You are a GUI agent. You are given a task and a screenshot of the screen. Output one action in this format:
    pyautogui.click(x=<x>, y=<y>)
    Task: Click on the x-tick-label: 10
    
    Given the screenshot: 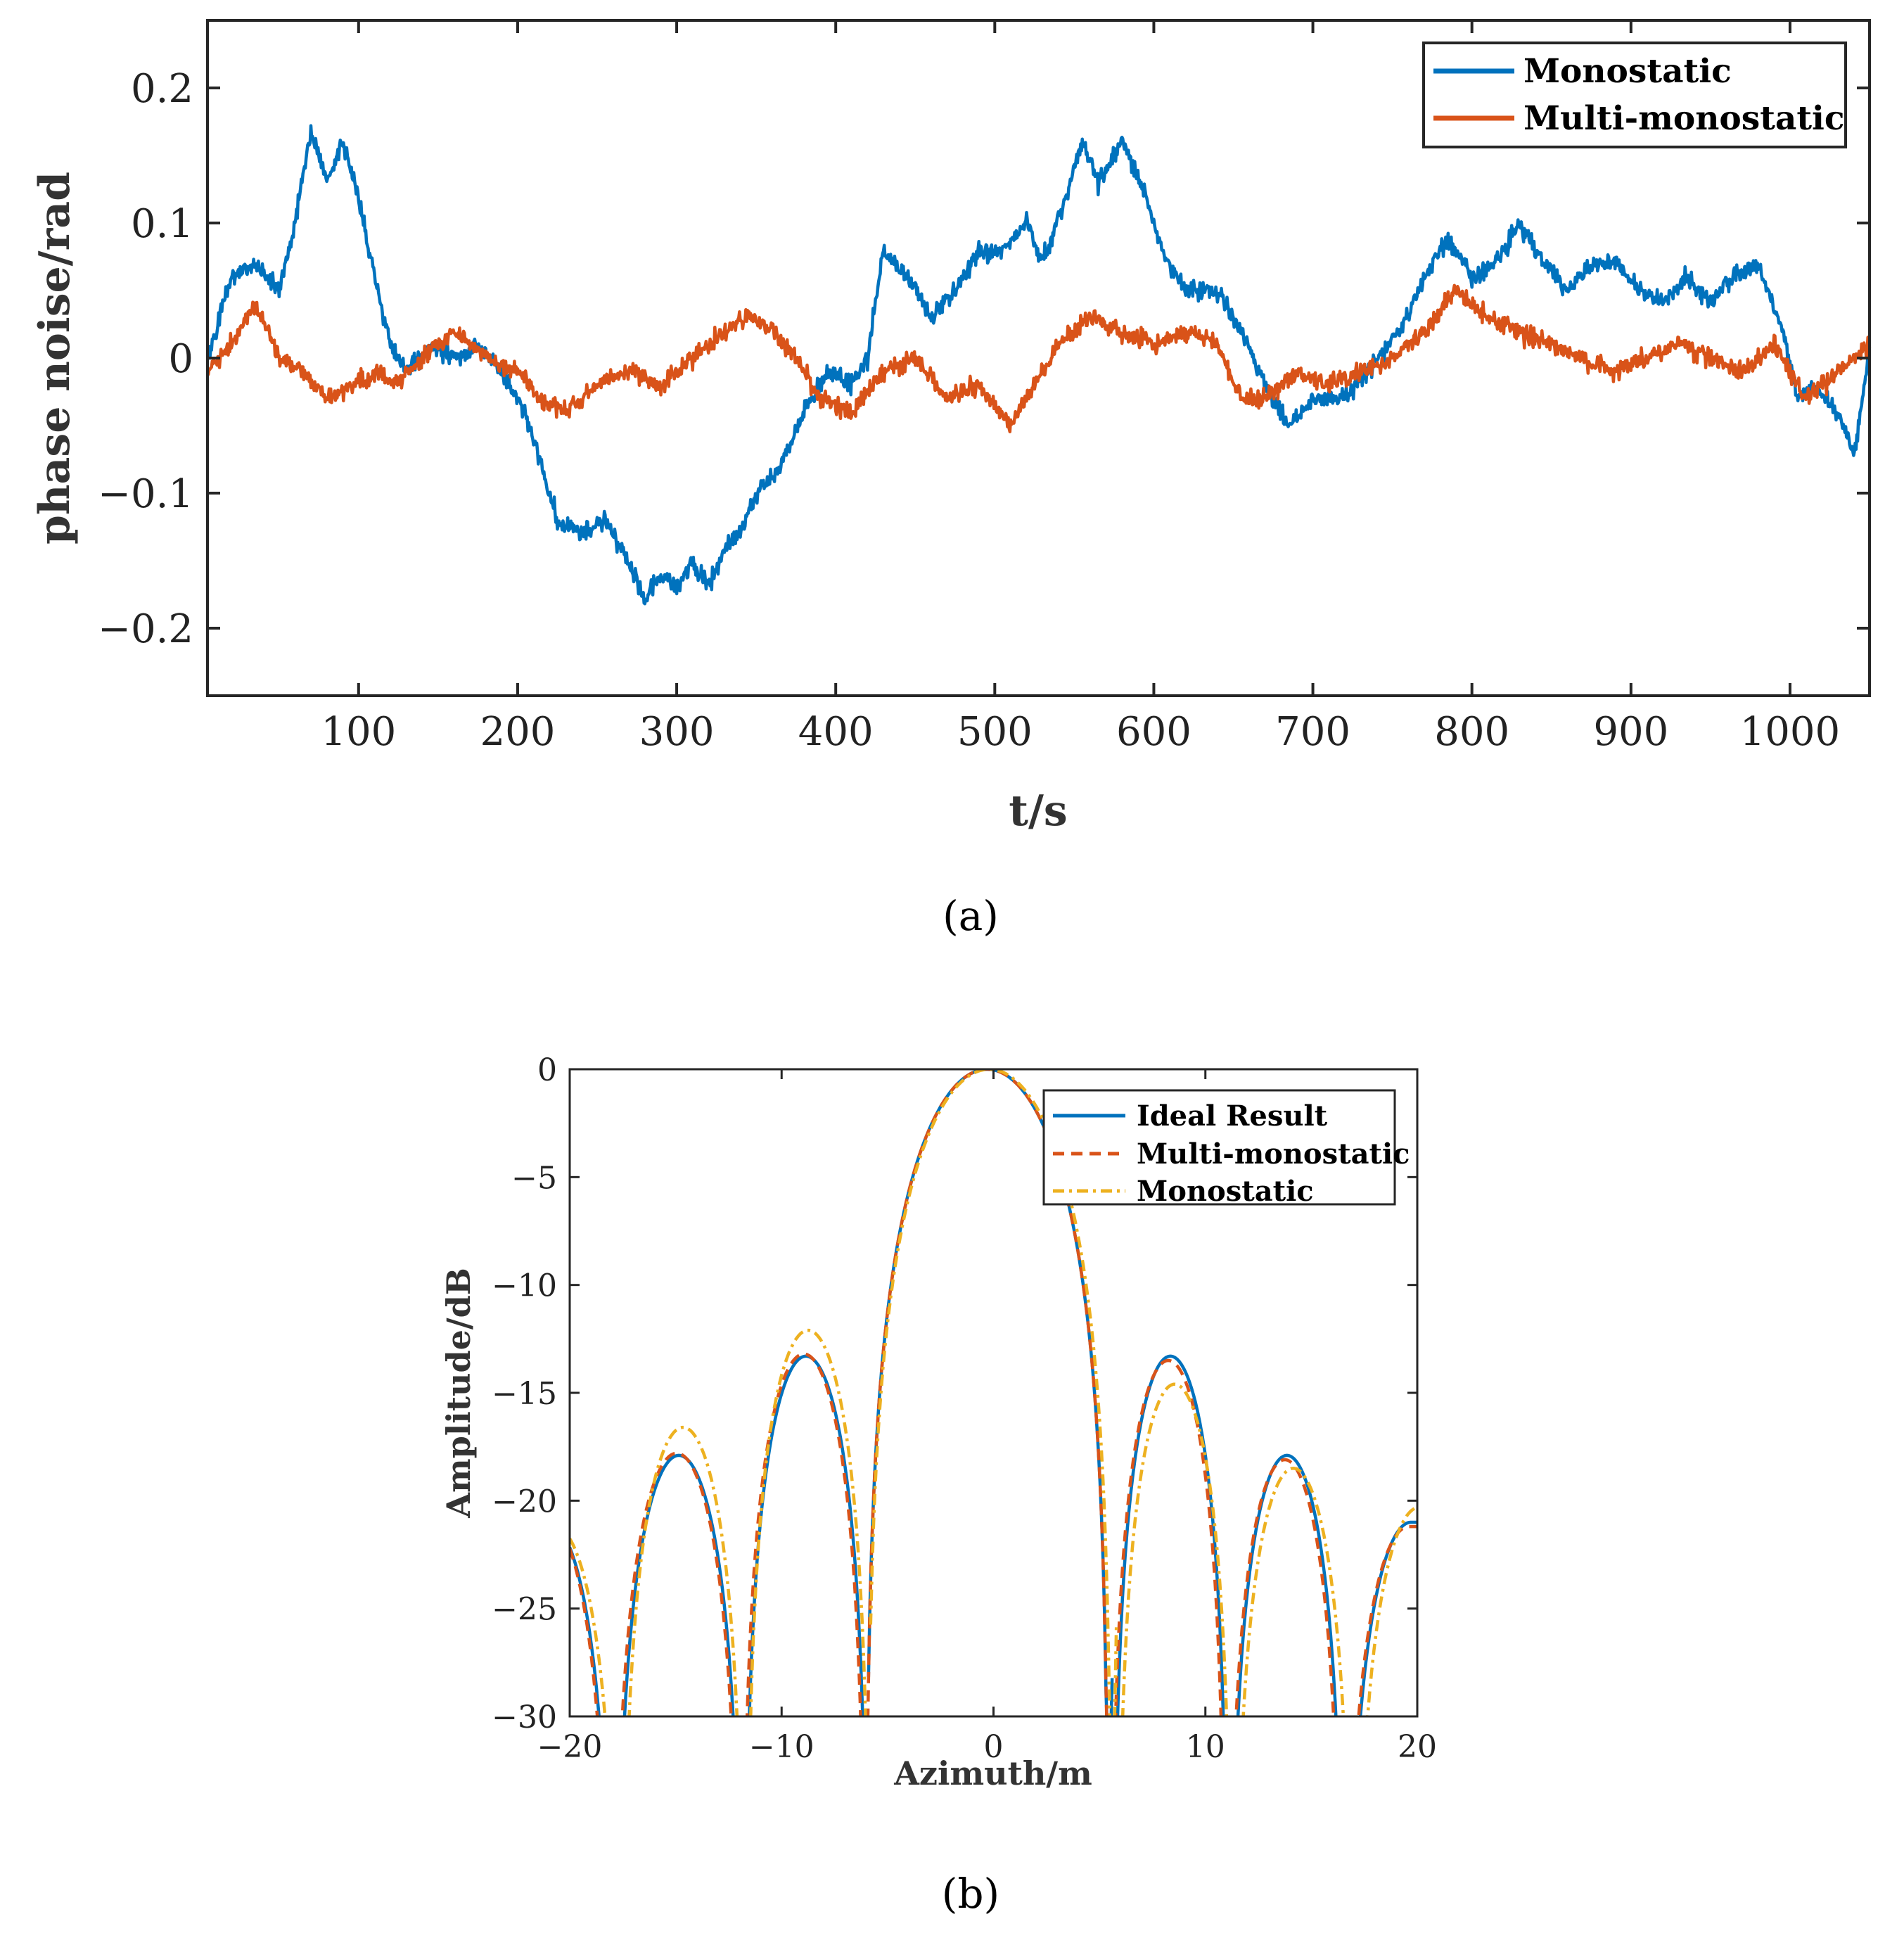 What is the action you would take?
    pyautogui.click(x=1205, y=1747)
    